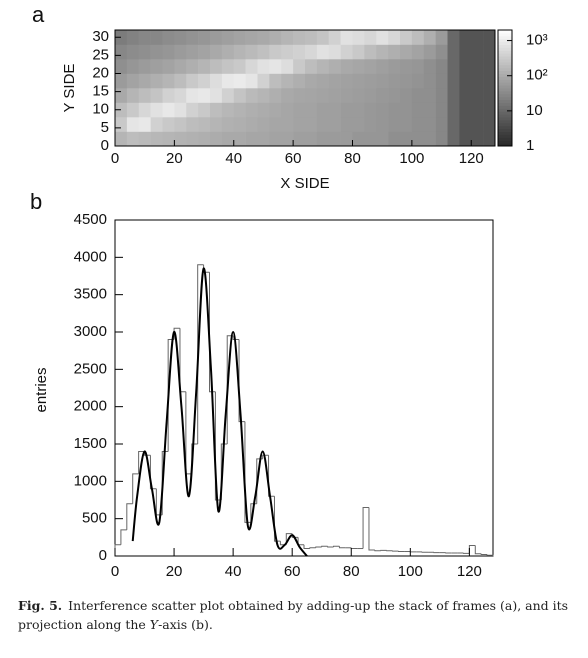  I want to click on y-tick-label: 3000, so click(90, 331).